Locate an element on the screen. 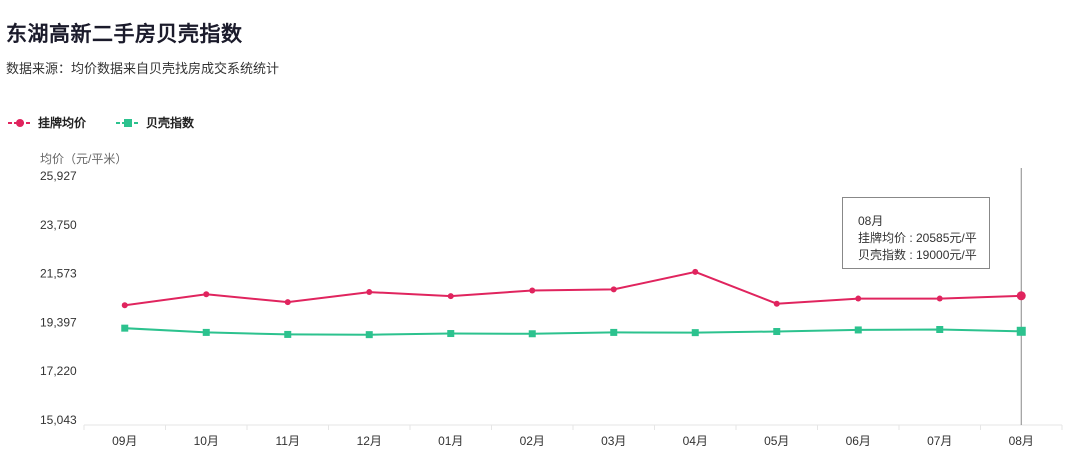  chart-title: 东湖高新二手房贝壳指数 is located at coordinates (124, 34).